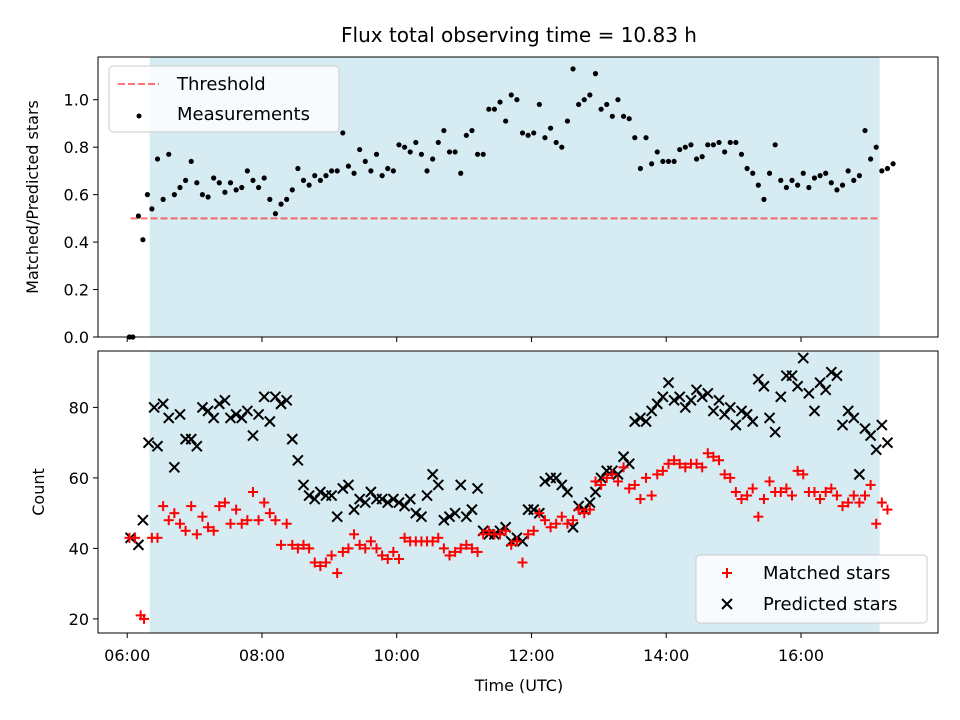  What do you see at coordinates (666, 655) in the screenshot?
I see `count-x-tick-label: 14:00` at bounding box center [666, 655].